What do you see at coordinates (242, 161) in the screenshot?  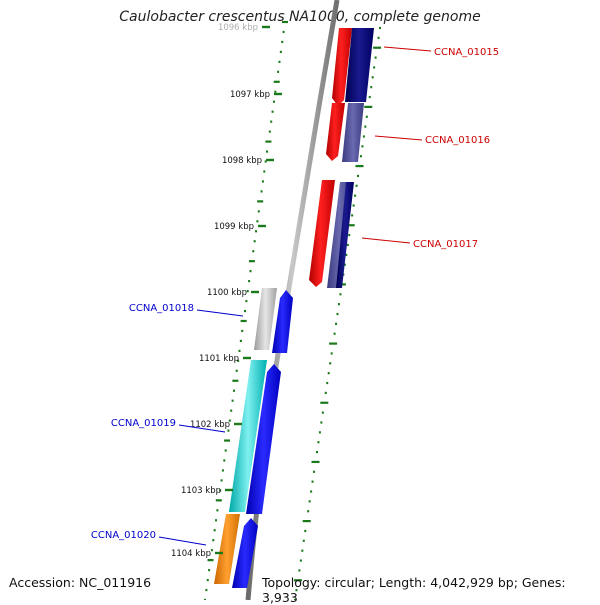 I see `scale-tick-label: 1098 kbp` at bounding box center [242, 161].